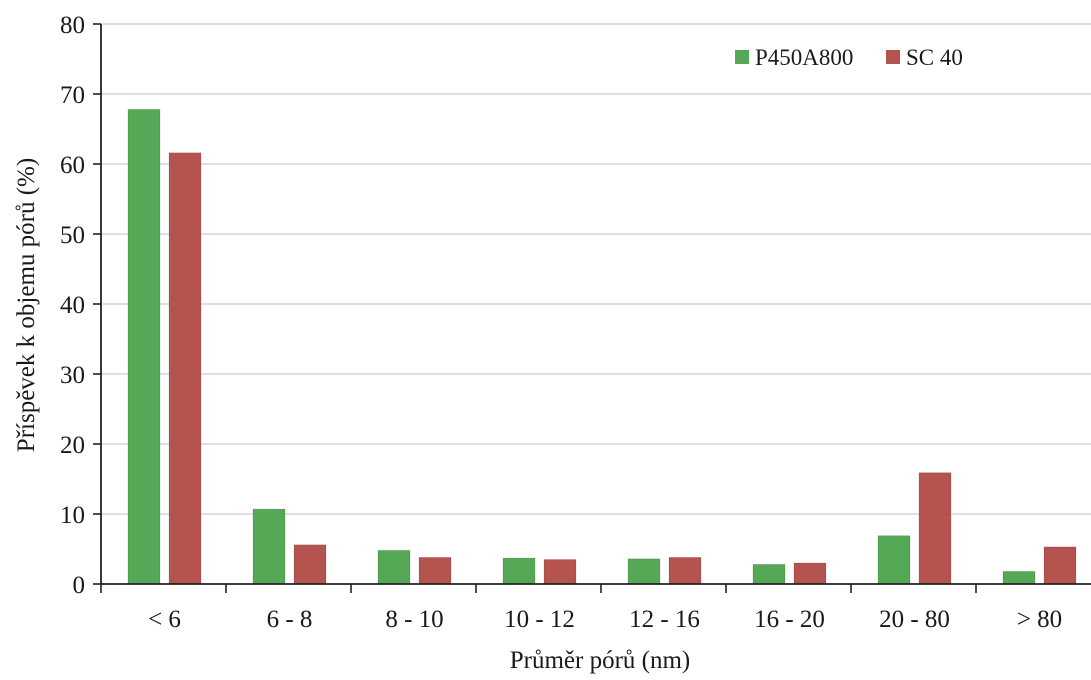 The height and width of the screenshot is (680, 1091). I want to click on x-tick-label: 10 - 12, so click(539, 619).